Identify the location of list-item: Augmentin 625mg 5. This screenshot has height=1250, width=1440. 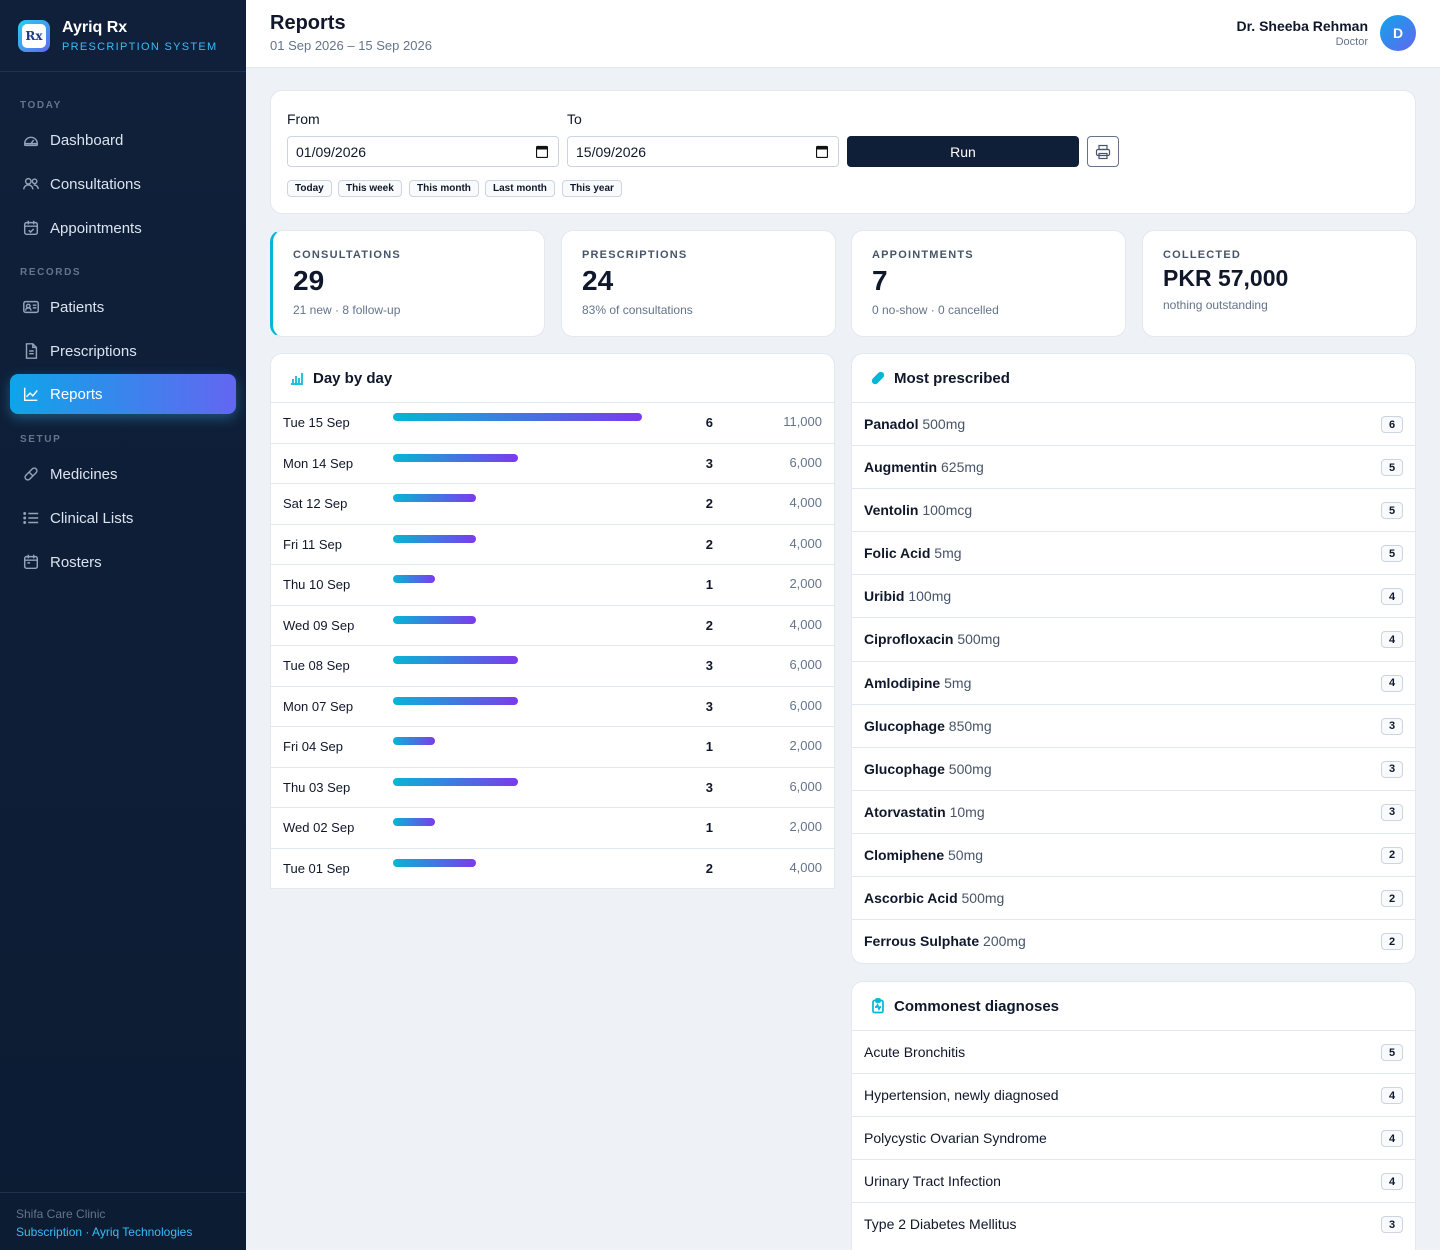
(1133, 468).